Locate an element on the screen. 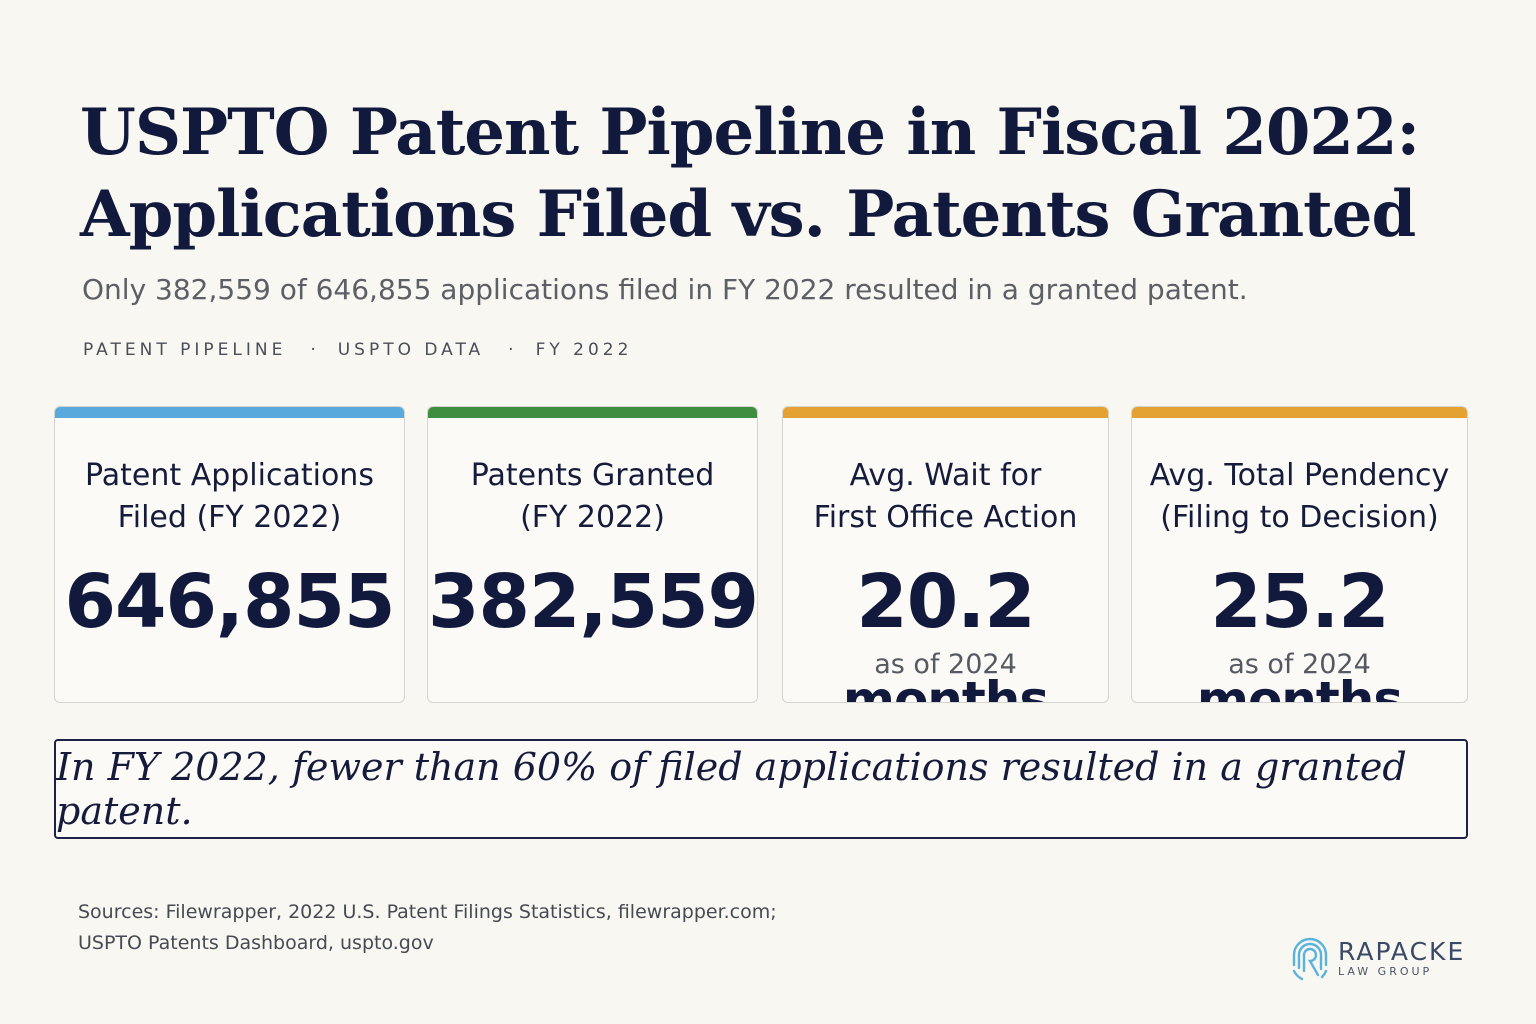 The height and width of the screenshot is (1024, 1536). card-value: 20.2 months is located at coordinates (945, 630).